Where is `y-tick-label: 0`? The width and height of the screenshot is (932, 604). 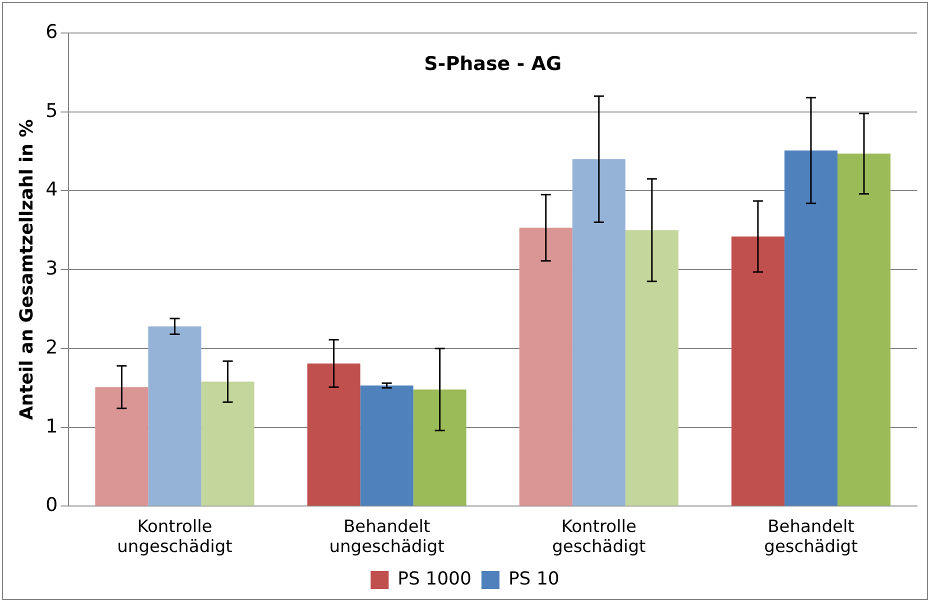 y-tick-label: 0 is located at coordinates (52, 505).